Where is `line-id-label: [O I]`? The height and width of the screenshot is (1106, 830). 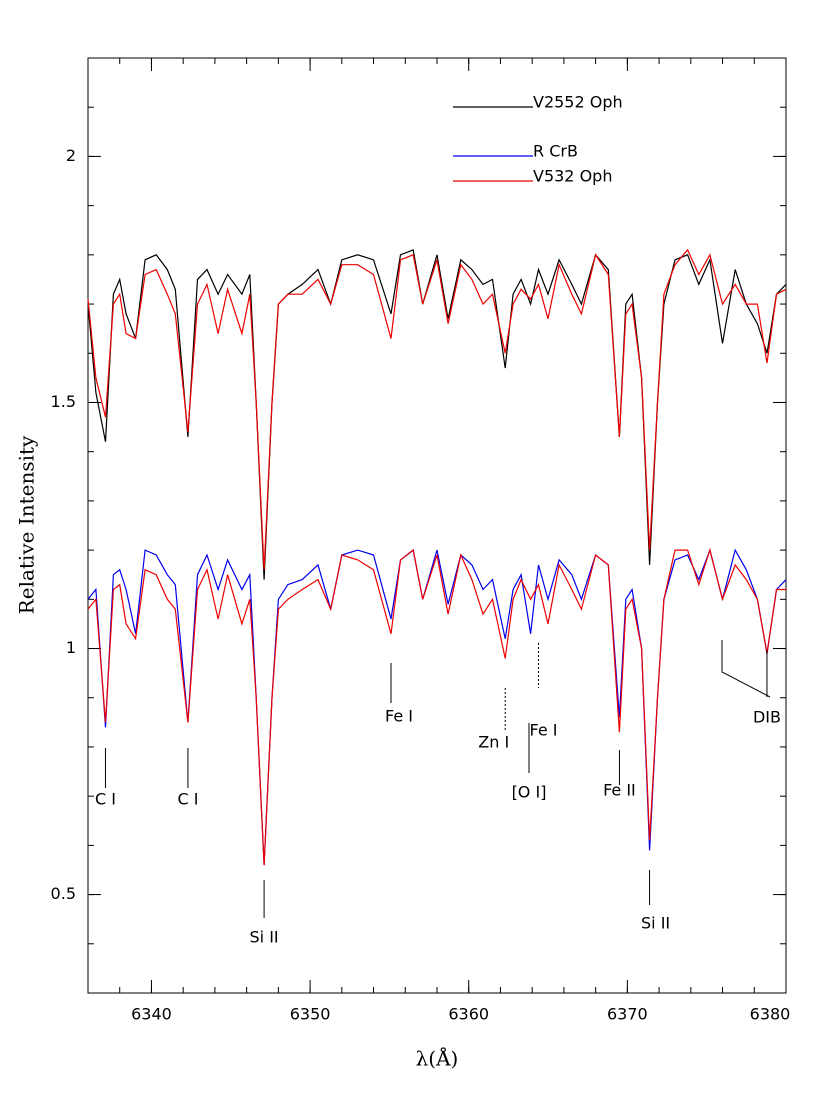 line-id-label: [O I] is located at coordinates (529, 792).